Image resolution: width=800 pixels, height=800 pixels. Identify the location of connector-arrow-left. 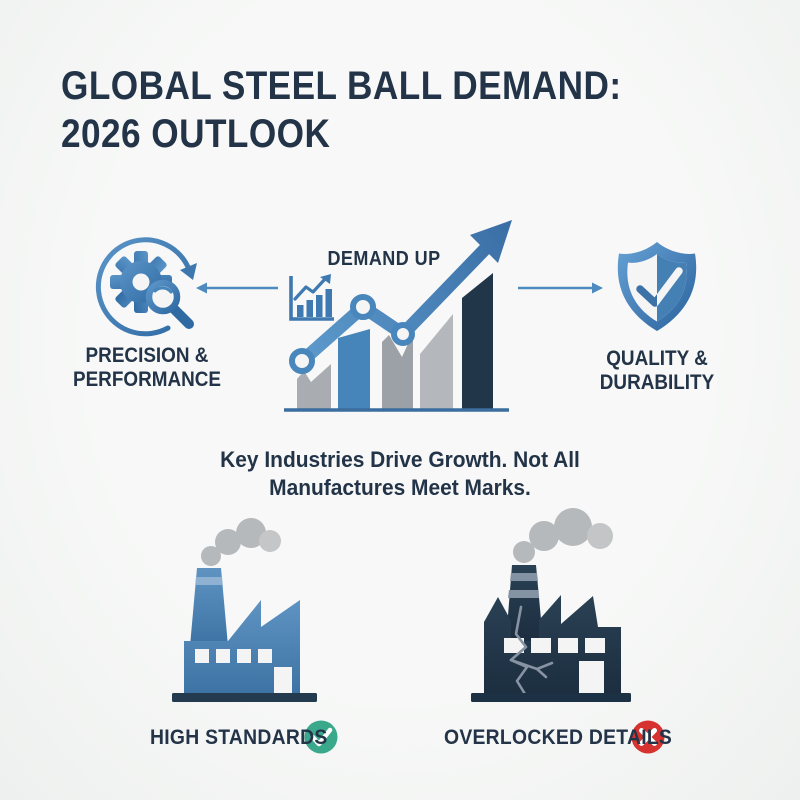
(237, 288).